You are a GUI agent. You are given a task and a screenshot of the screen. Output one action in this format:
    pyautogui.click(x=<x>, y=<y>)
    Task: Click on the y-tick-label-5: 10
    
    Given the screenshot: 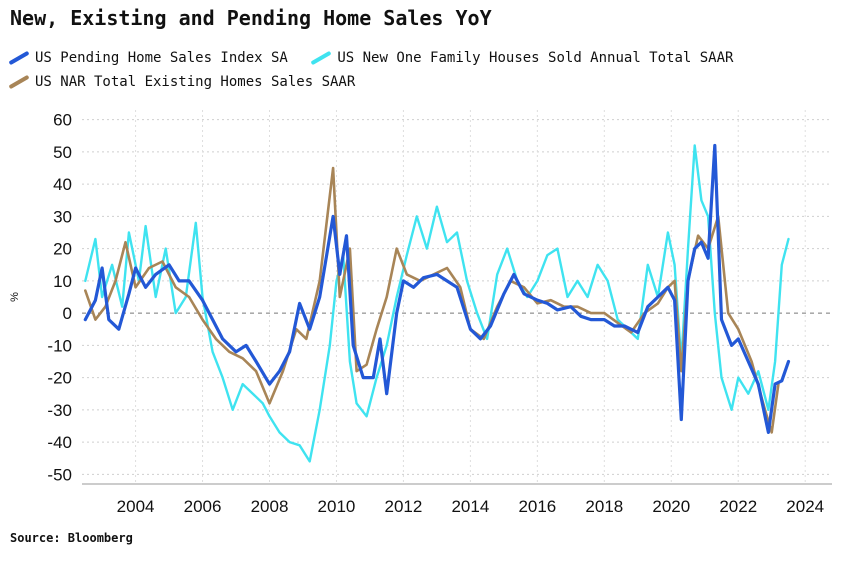 What is the action you would take?
    pyautogui.click(x=62, y=281)
    